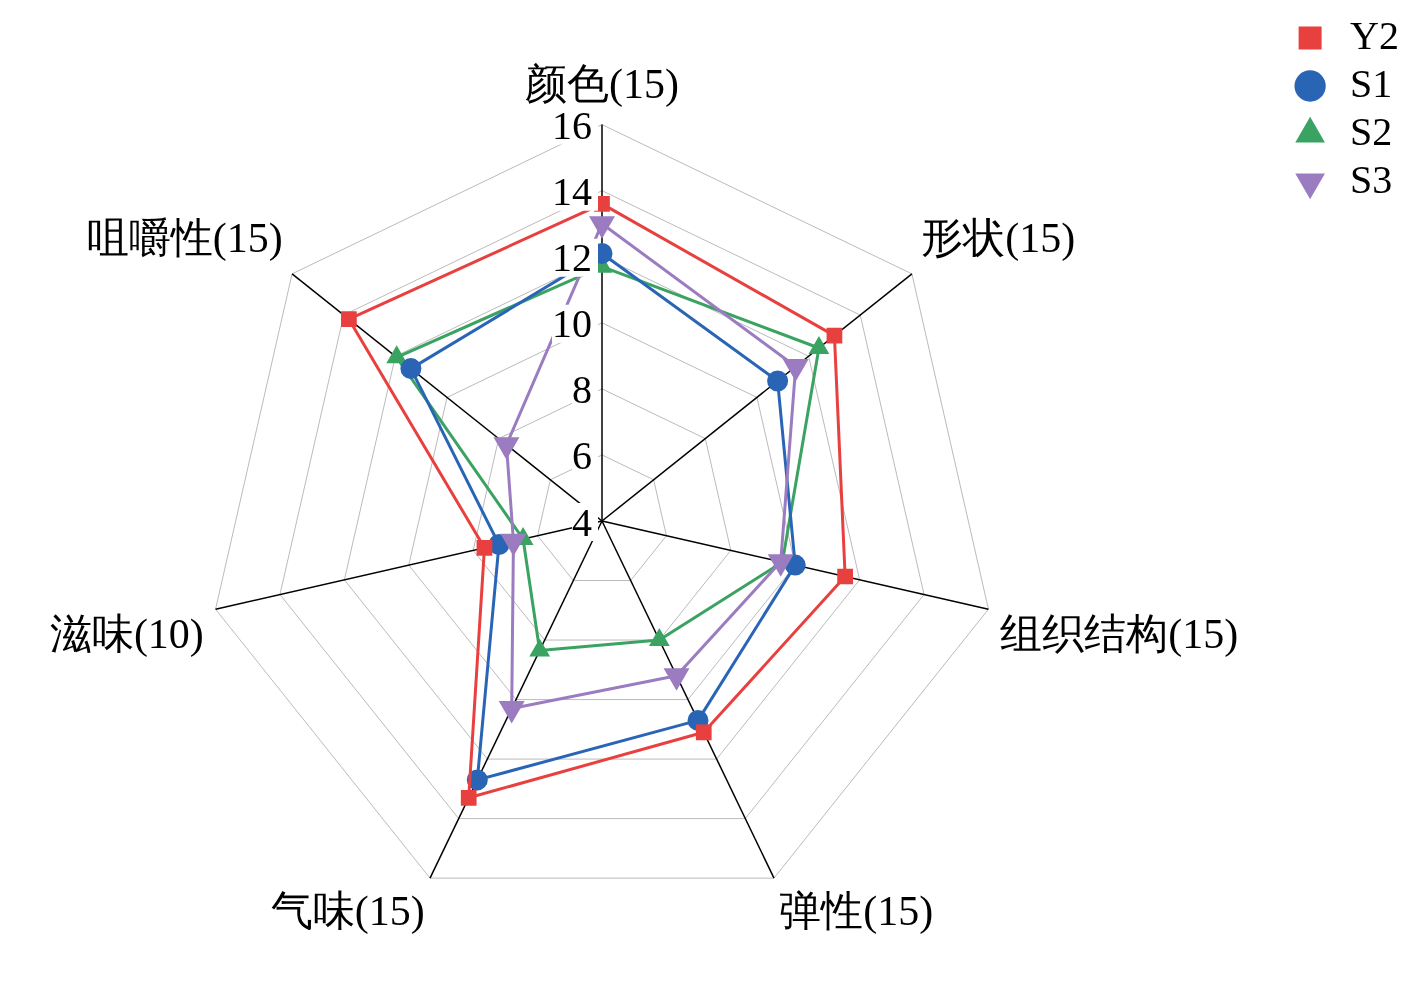  What do you see at coordinates (998, 239) in the screenshot?
I see `spoke-label: 形状(15)` at bounding box center [998, 239].